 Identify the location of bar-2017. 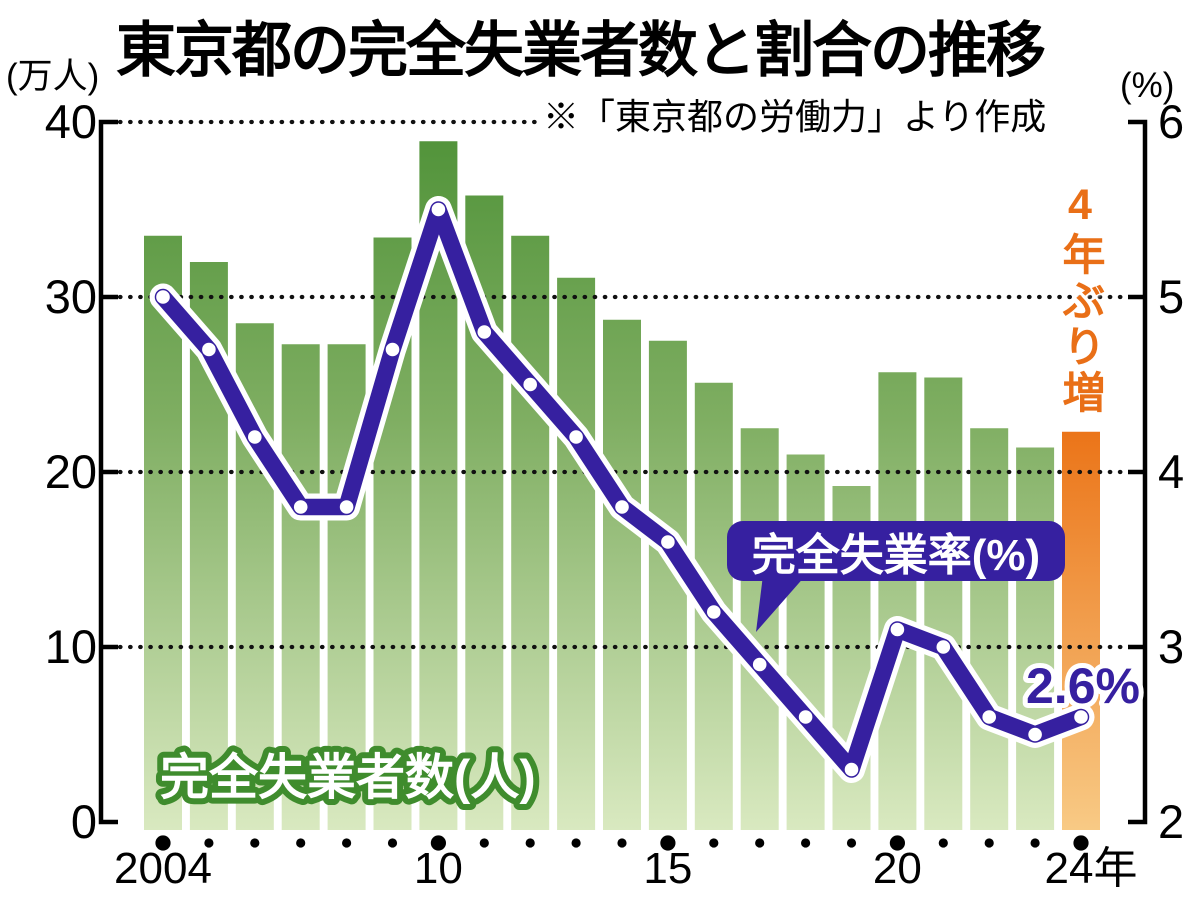
(759, 629).